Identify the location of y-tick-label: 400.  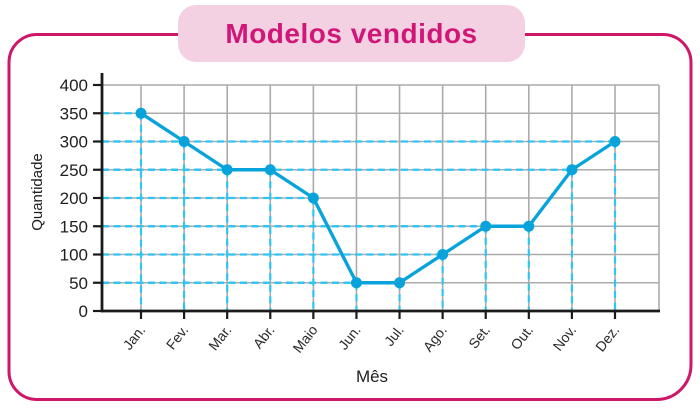
(74, 85).